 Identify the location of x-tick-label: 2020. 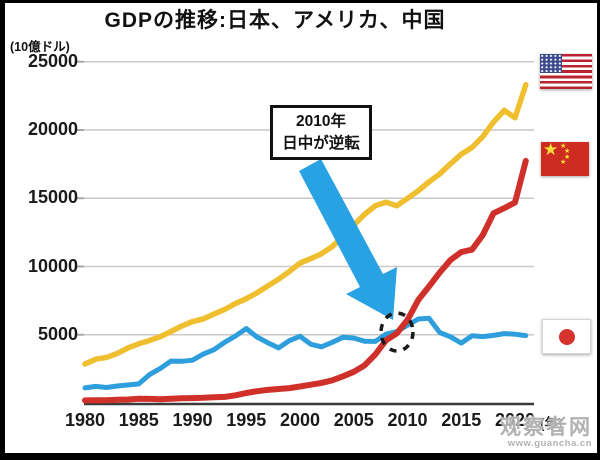
(515, 420).